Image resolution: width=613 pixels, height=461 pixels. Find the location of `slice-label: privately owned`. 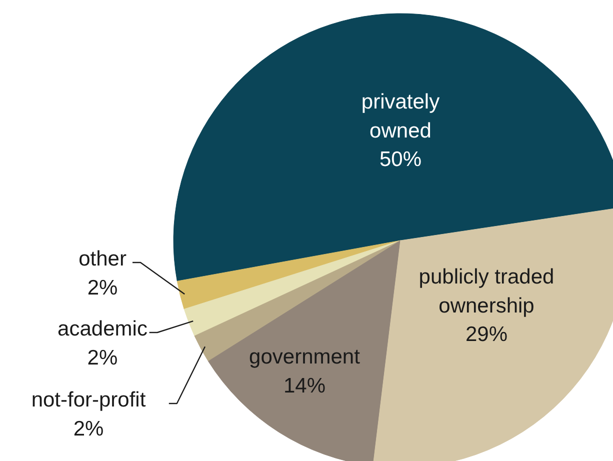

slice-label: privately owned is located at coordinates (400, 116).